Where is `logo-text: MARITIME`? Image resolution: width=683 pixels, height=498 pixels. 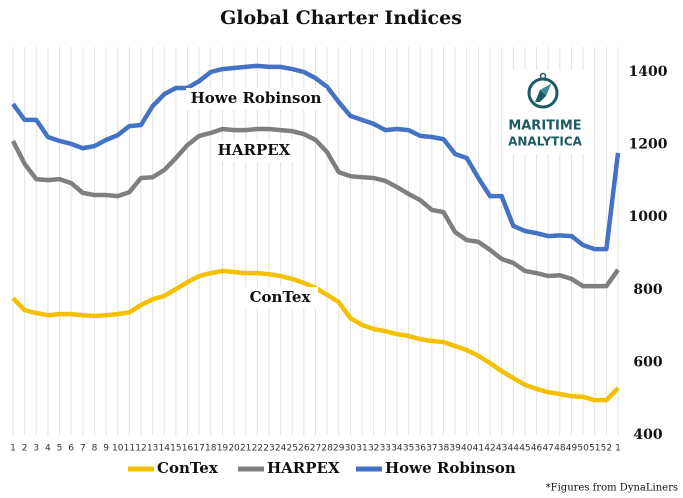 logo-text: MARITIME is located at coordinates (544, 126).